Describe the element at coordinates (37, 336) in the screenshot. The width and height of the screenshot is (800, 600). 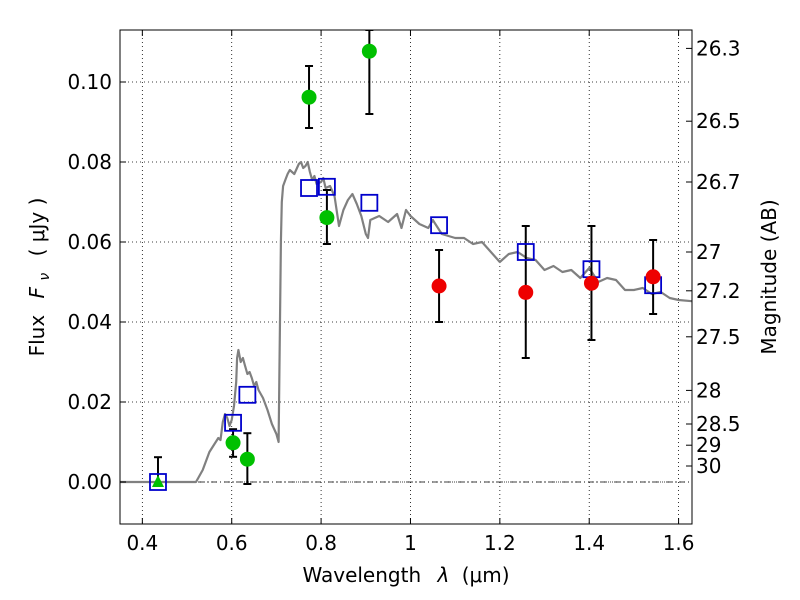
I see `y-axis-label-text: Flux` at that location.